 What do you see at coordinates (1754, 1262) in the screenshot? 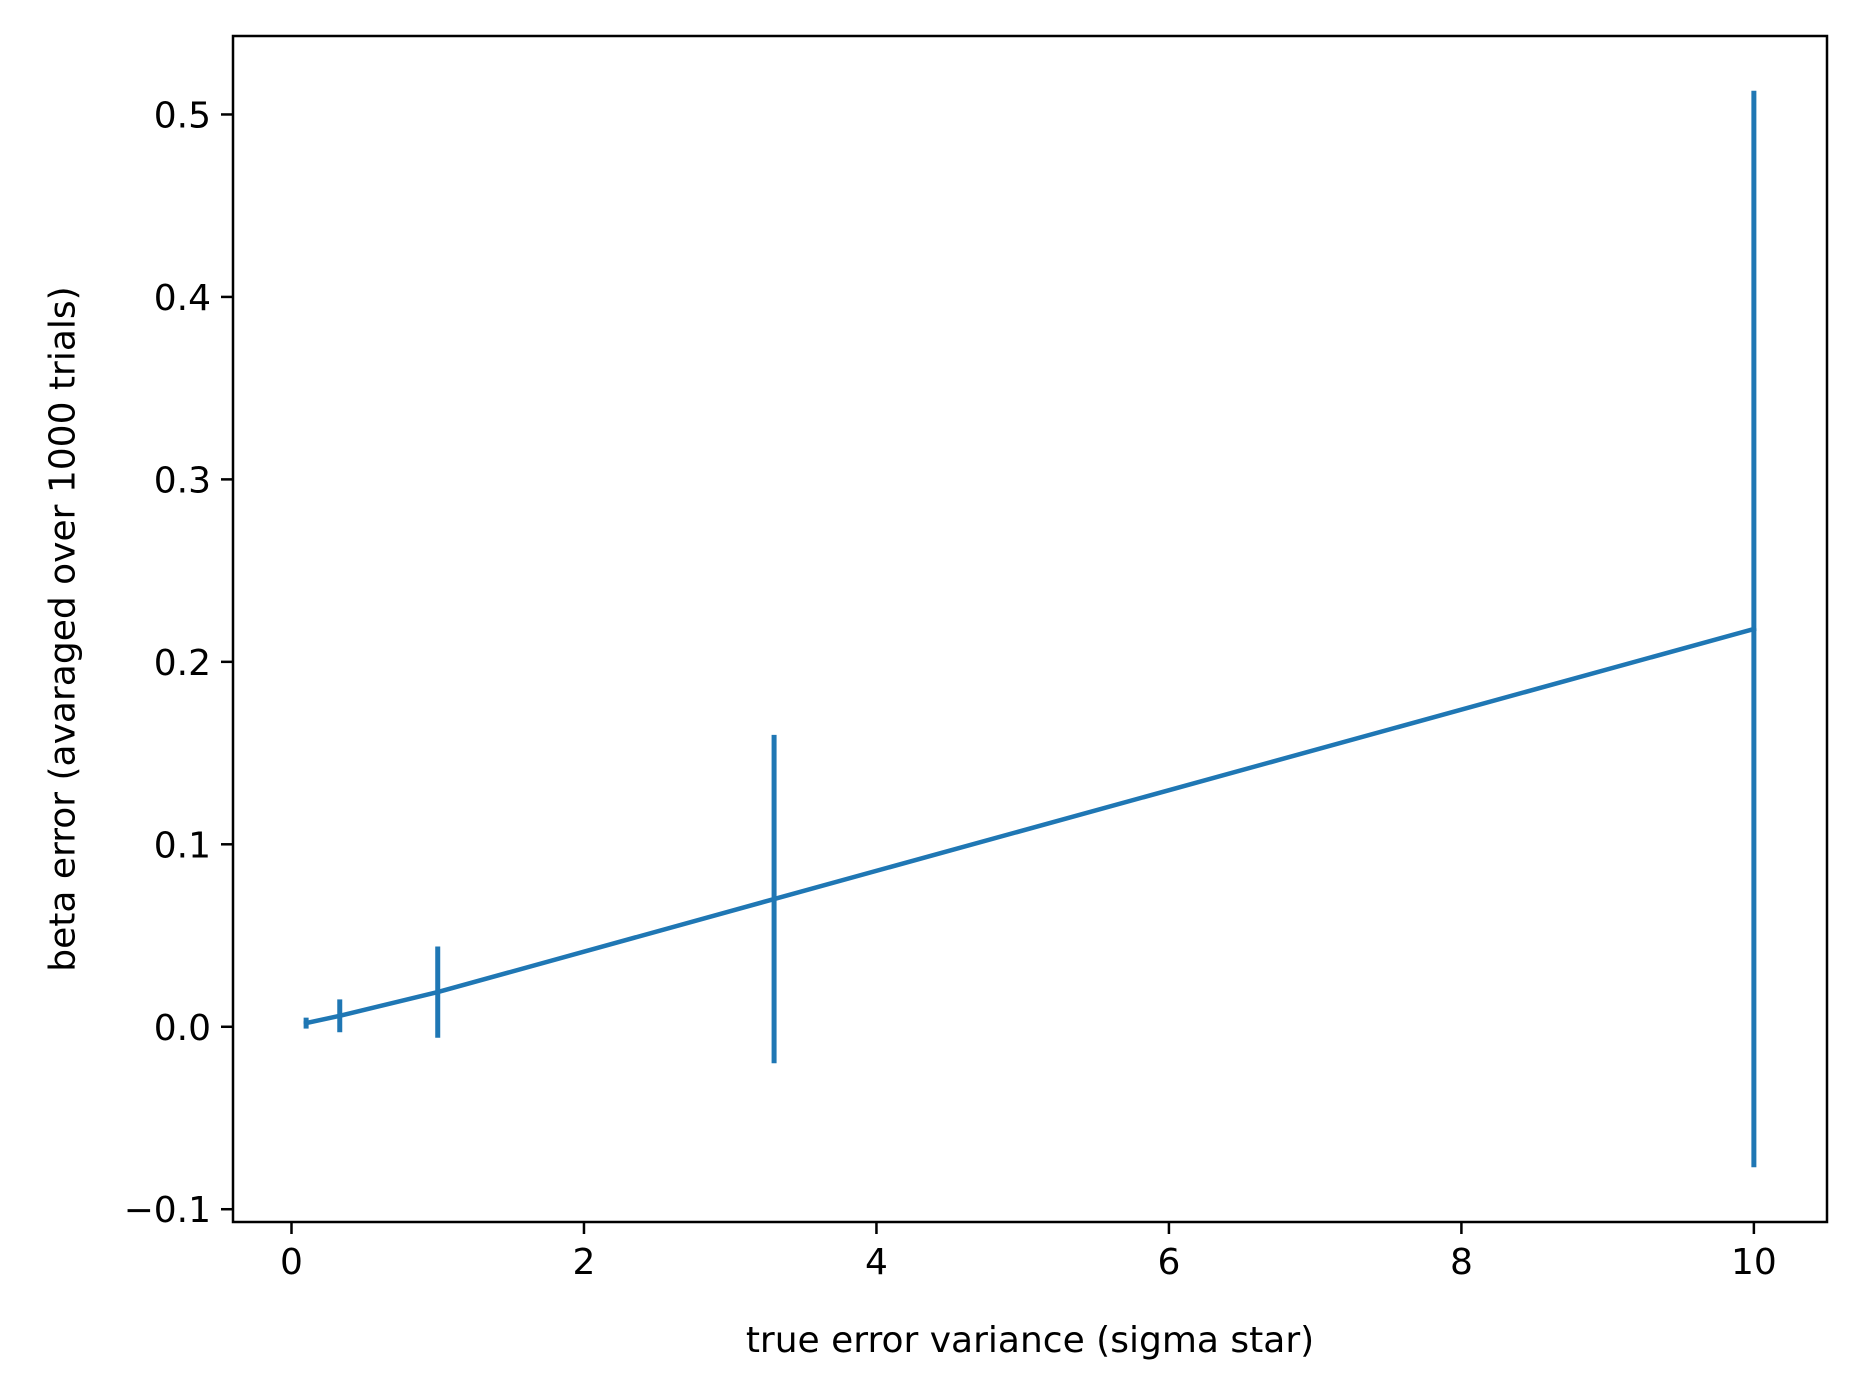
I see `x-tick-label: 10` at bounding box center [1754, 1262].